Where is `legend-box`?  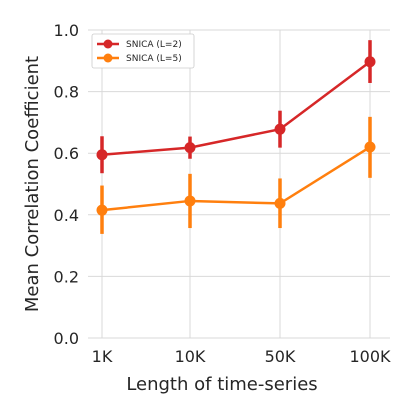
legend-box is located at coordinates (143, 51).